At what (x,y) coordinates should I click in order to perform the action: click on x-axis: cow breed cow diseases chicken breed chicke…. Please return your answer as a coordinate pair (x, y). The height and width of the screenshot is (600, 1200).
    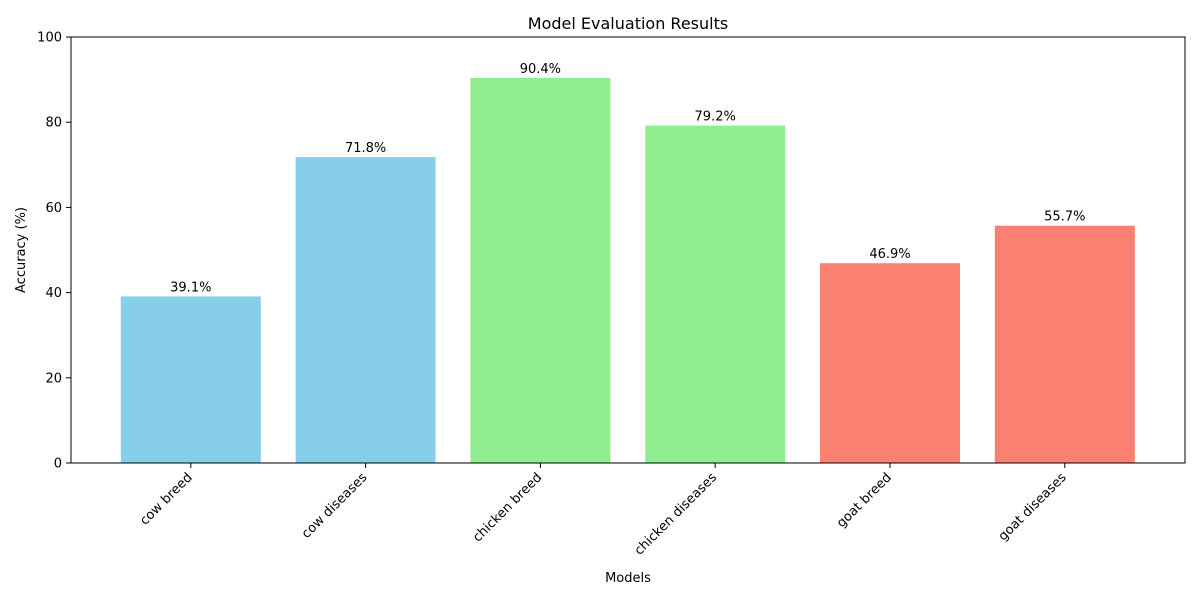
    Looking at the image, I should click on (603, 510).